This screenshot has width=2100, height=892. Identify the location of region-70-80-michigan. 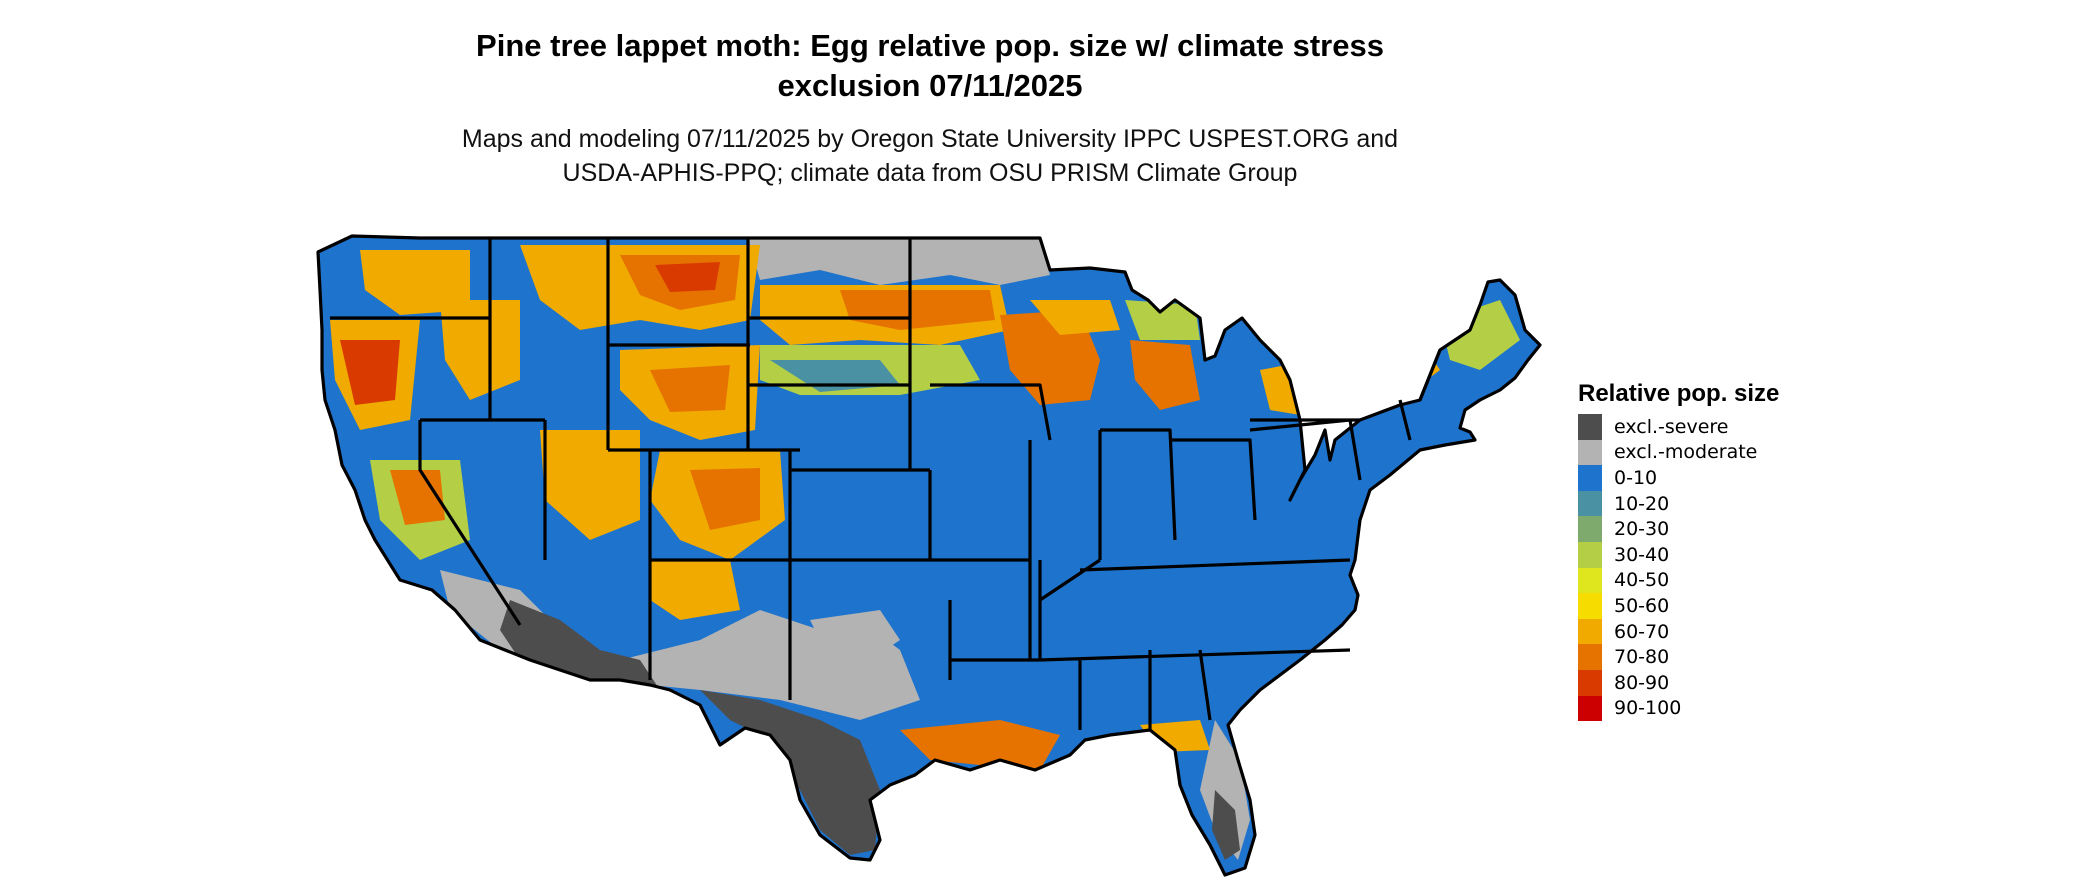
(1165, 375).